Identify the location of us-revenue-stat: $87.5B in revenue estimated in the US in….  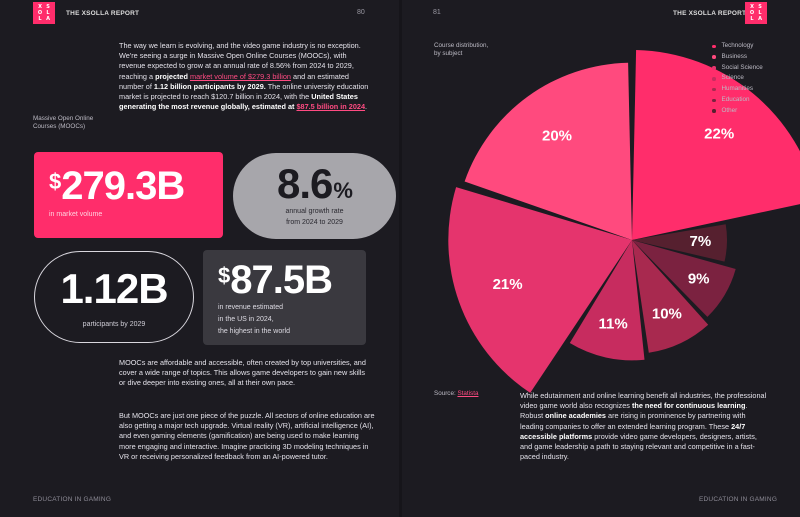
(284, 297).